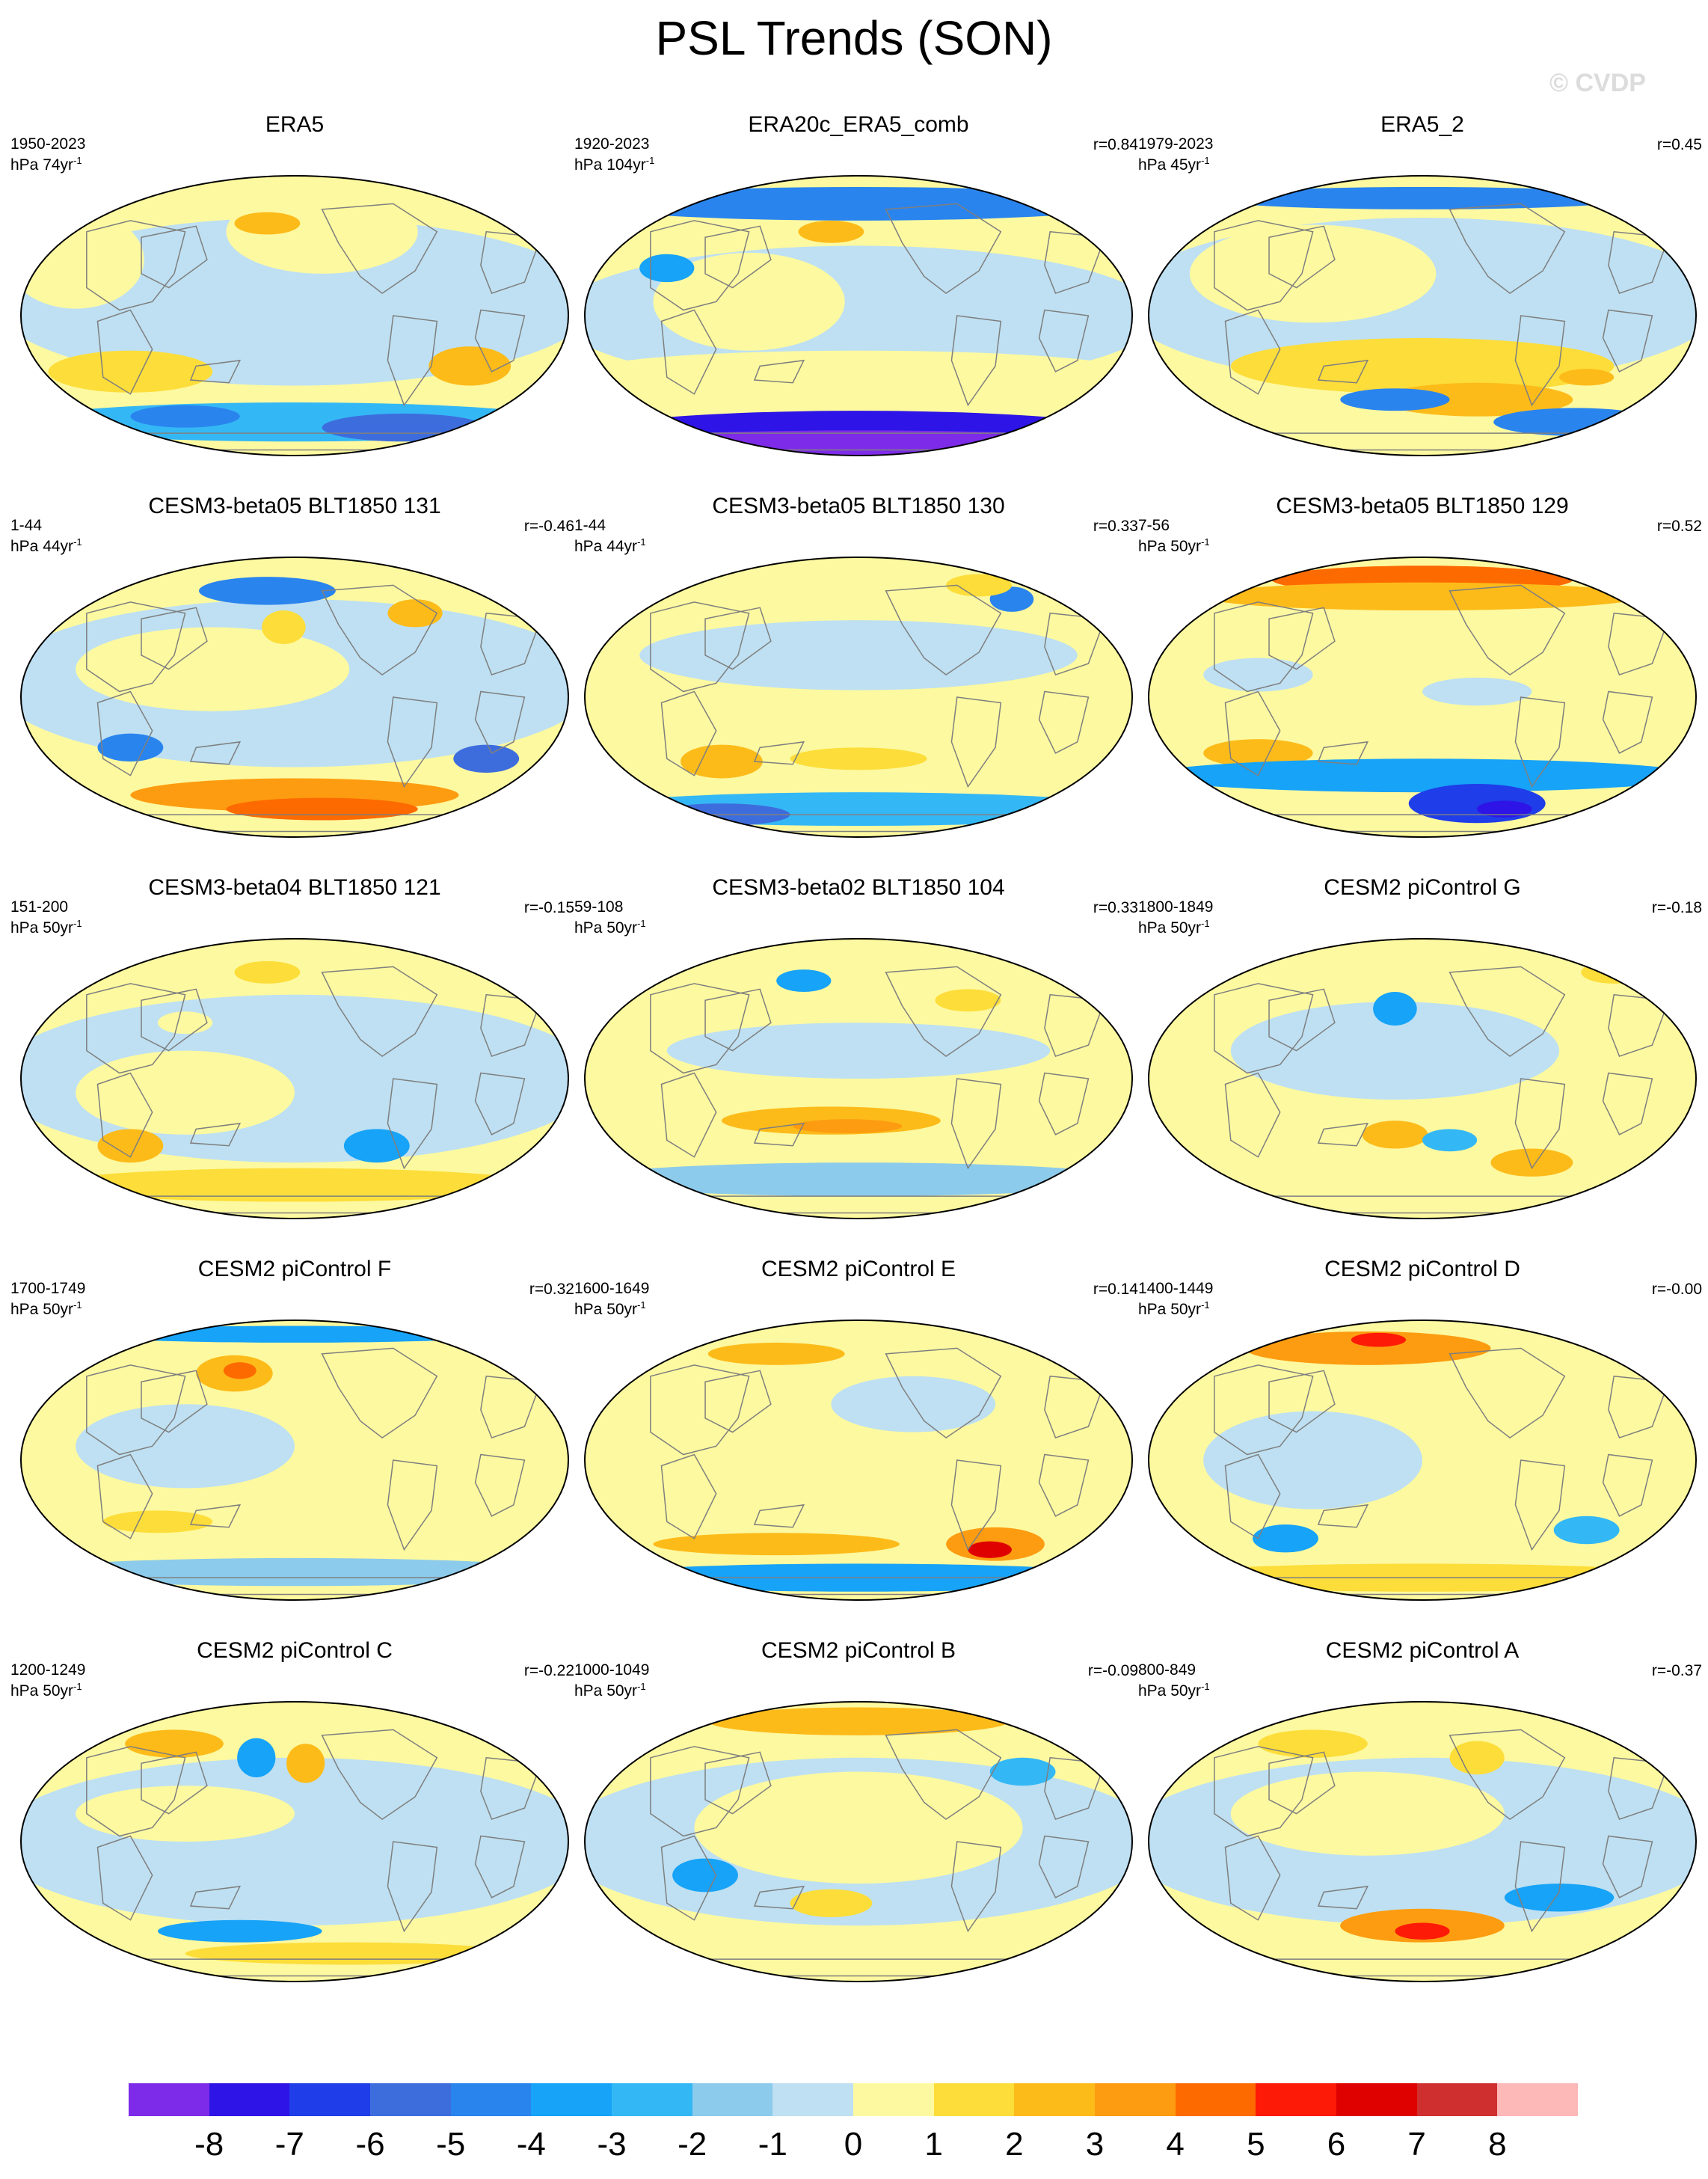 The width and height of the screenshot is (1708, 2179). I want to click on pattern-correlation: r=-0.00, so click(1676, 1289).